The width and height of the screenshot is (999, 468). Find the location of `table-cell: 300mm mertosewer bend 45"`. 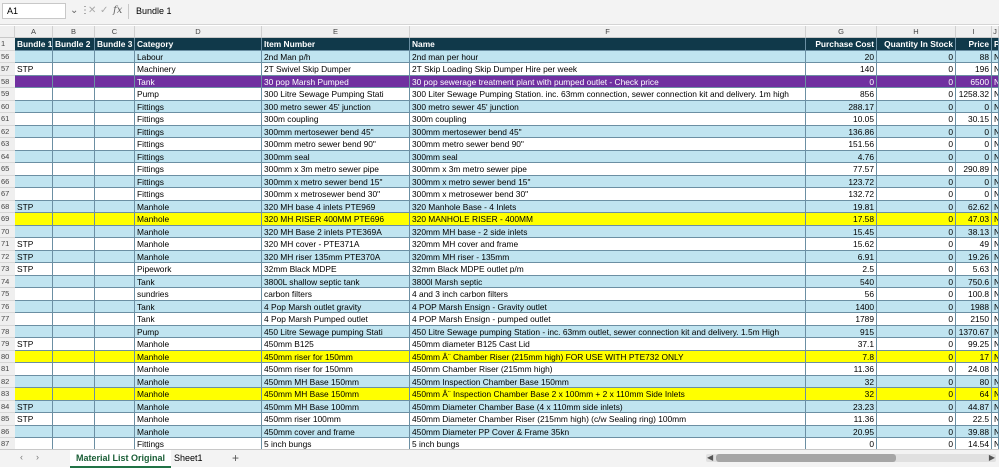

table-cell: 300mm mertosewer bend 45" is located at coordinates (336, 131).